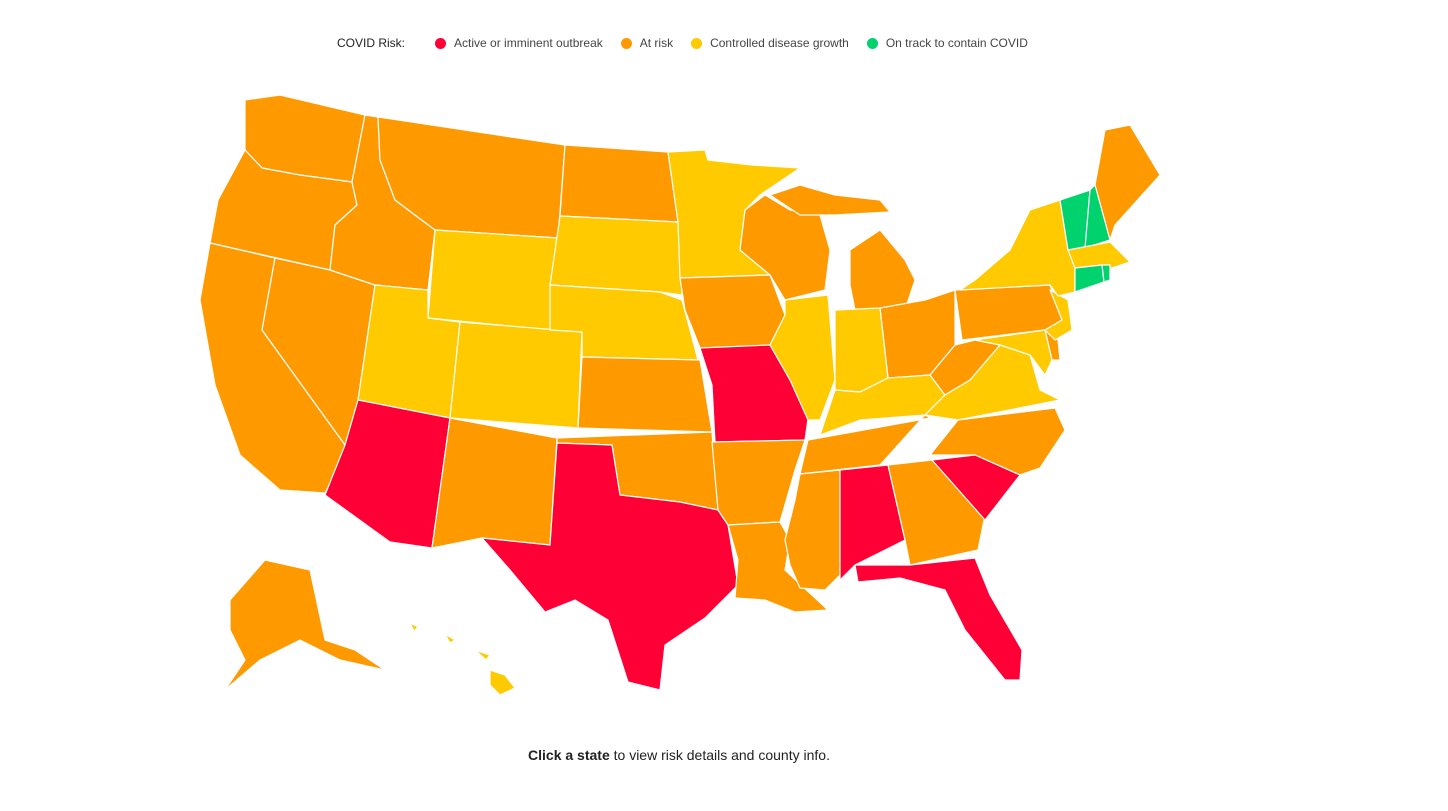 This screenshot has height=811, width=1448. I want to click on legend-item: On track to contain COVID, so click(947, 43).